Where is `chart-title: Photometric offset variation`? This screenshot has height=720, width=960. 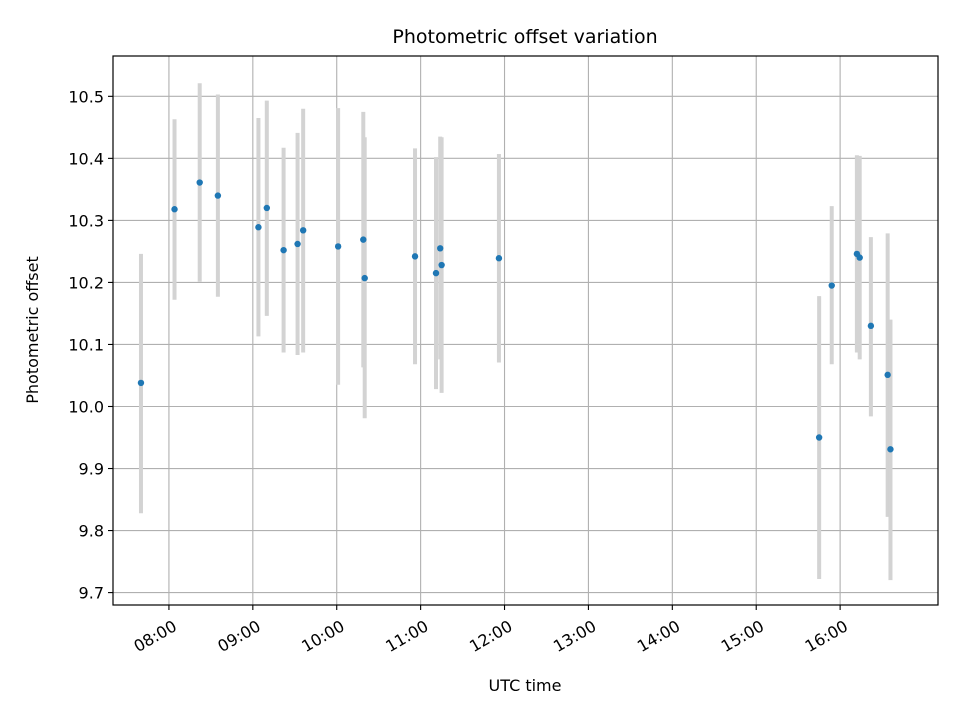 chart-title: Photometric offset variation is located at coordinates (524, 37).